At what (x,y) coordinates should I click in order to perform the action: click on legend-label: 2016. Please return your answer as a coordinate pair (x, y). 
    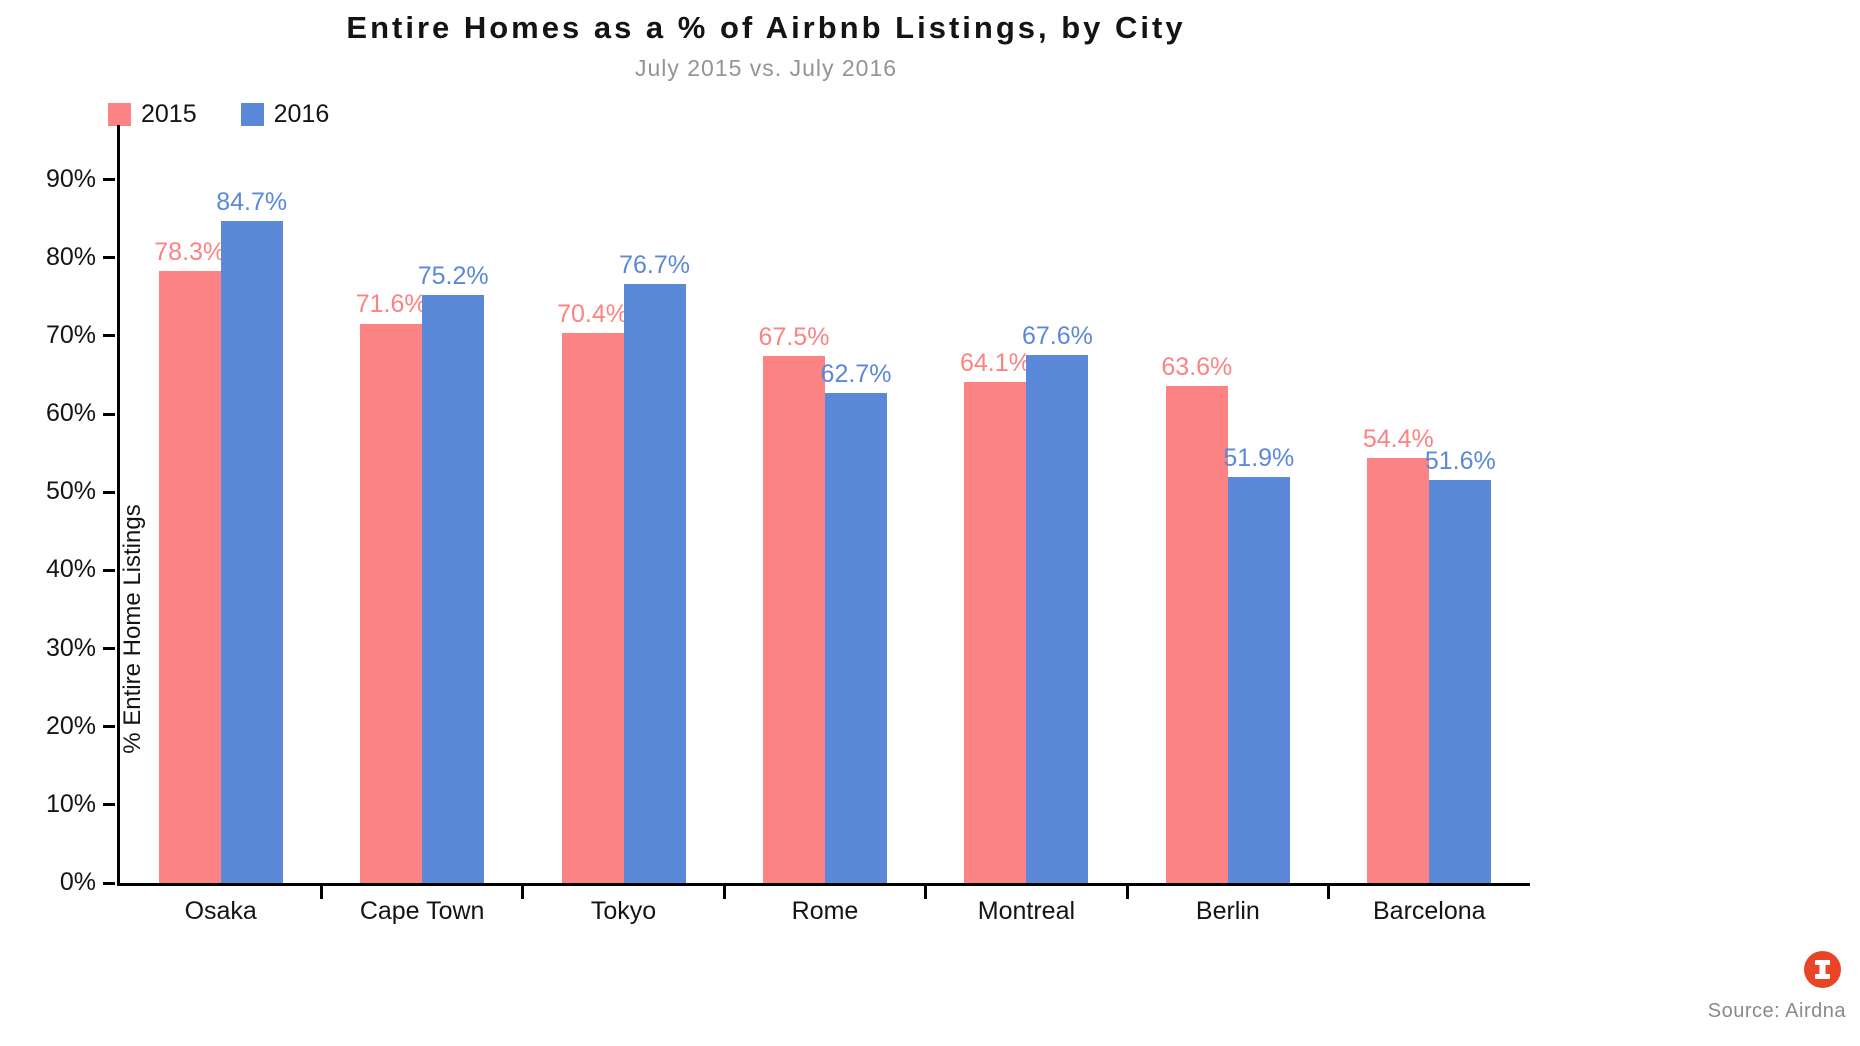
    Looking at the image, I should click on (301, 114).